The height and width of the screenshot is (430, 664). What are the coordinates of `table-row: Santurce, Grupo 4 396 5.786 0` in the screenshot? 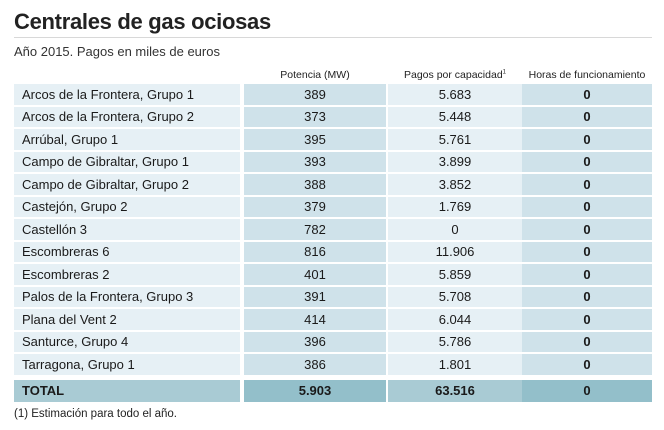 It's located at (333, 342).